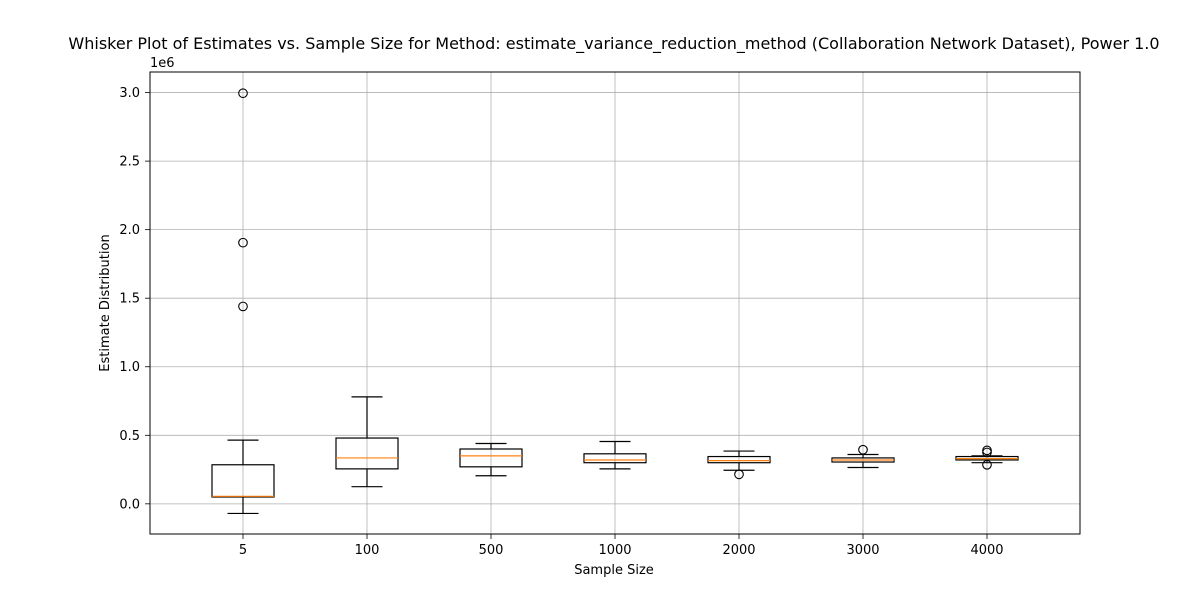 This screenshot has width=1200, height=600. I want to click on x-tick-label: 100, so click(367, 550).